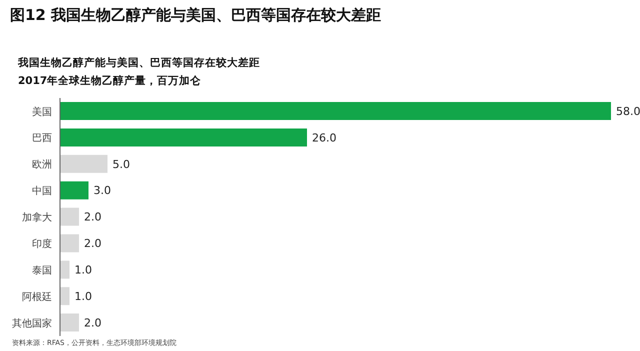 Image resolution: width=640 pixels, height=351 pixels. Describe the element at coordinates (42, 270) in the screenshot. I see `y-tick-label: 泰国` at that location.